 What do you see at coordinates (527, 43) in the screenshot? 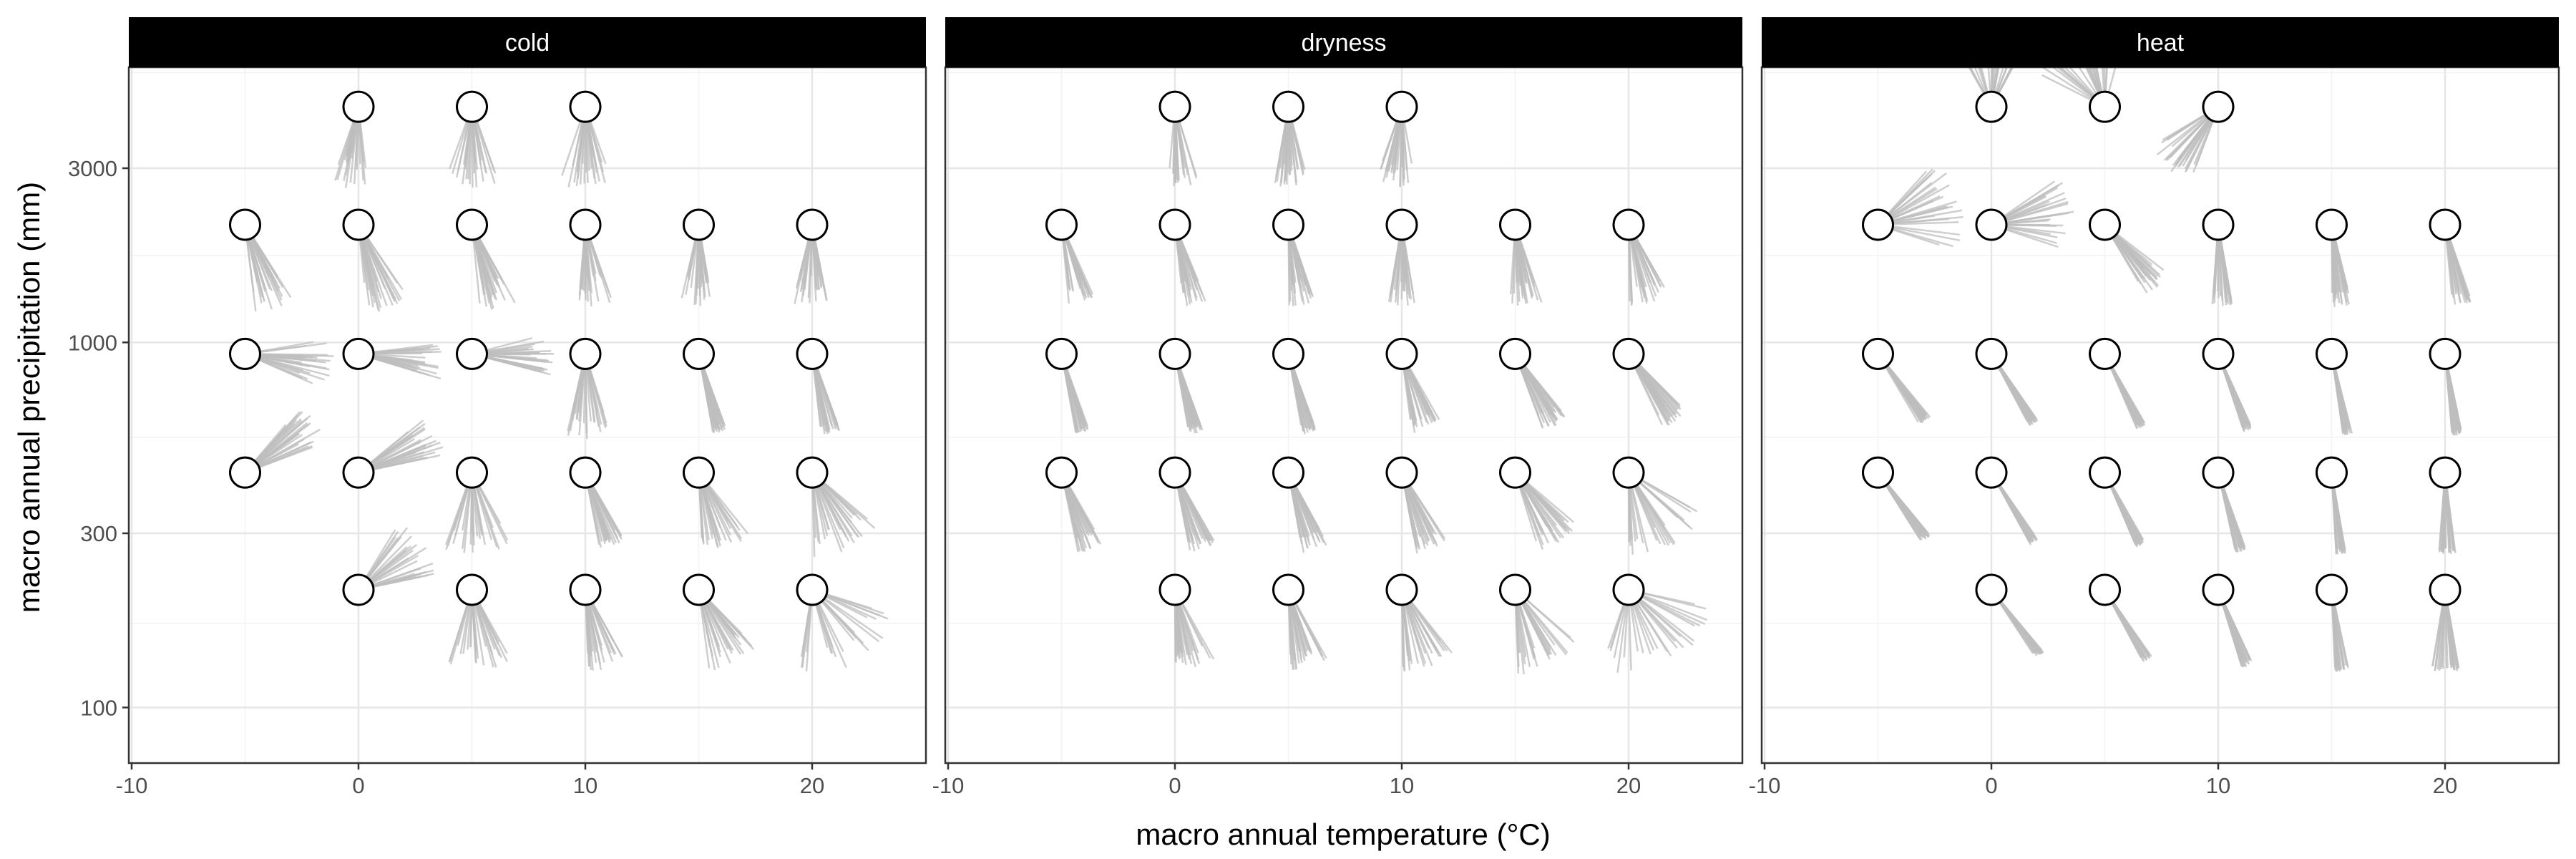
I see `strip-label-cold: cold` at bounding box center [527, 43].